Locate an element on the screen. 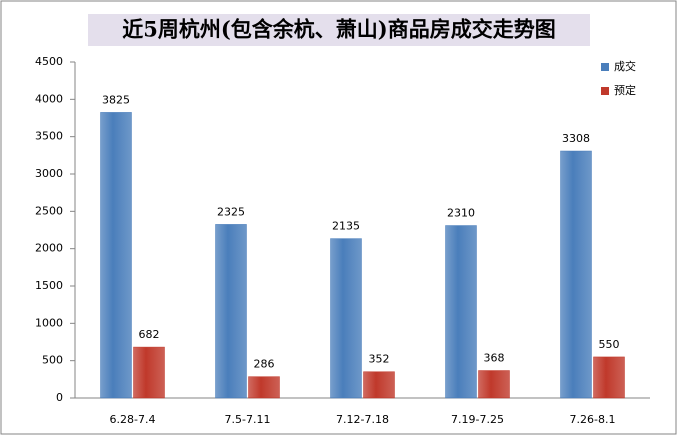  data-label: 2310 is located at coordinates (461, 213).